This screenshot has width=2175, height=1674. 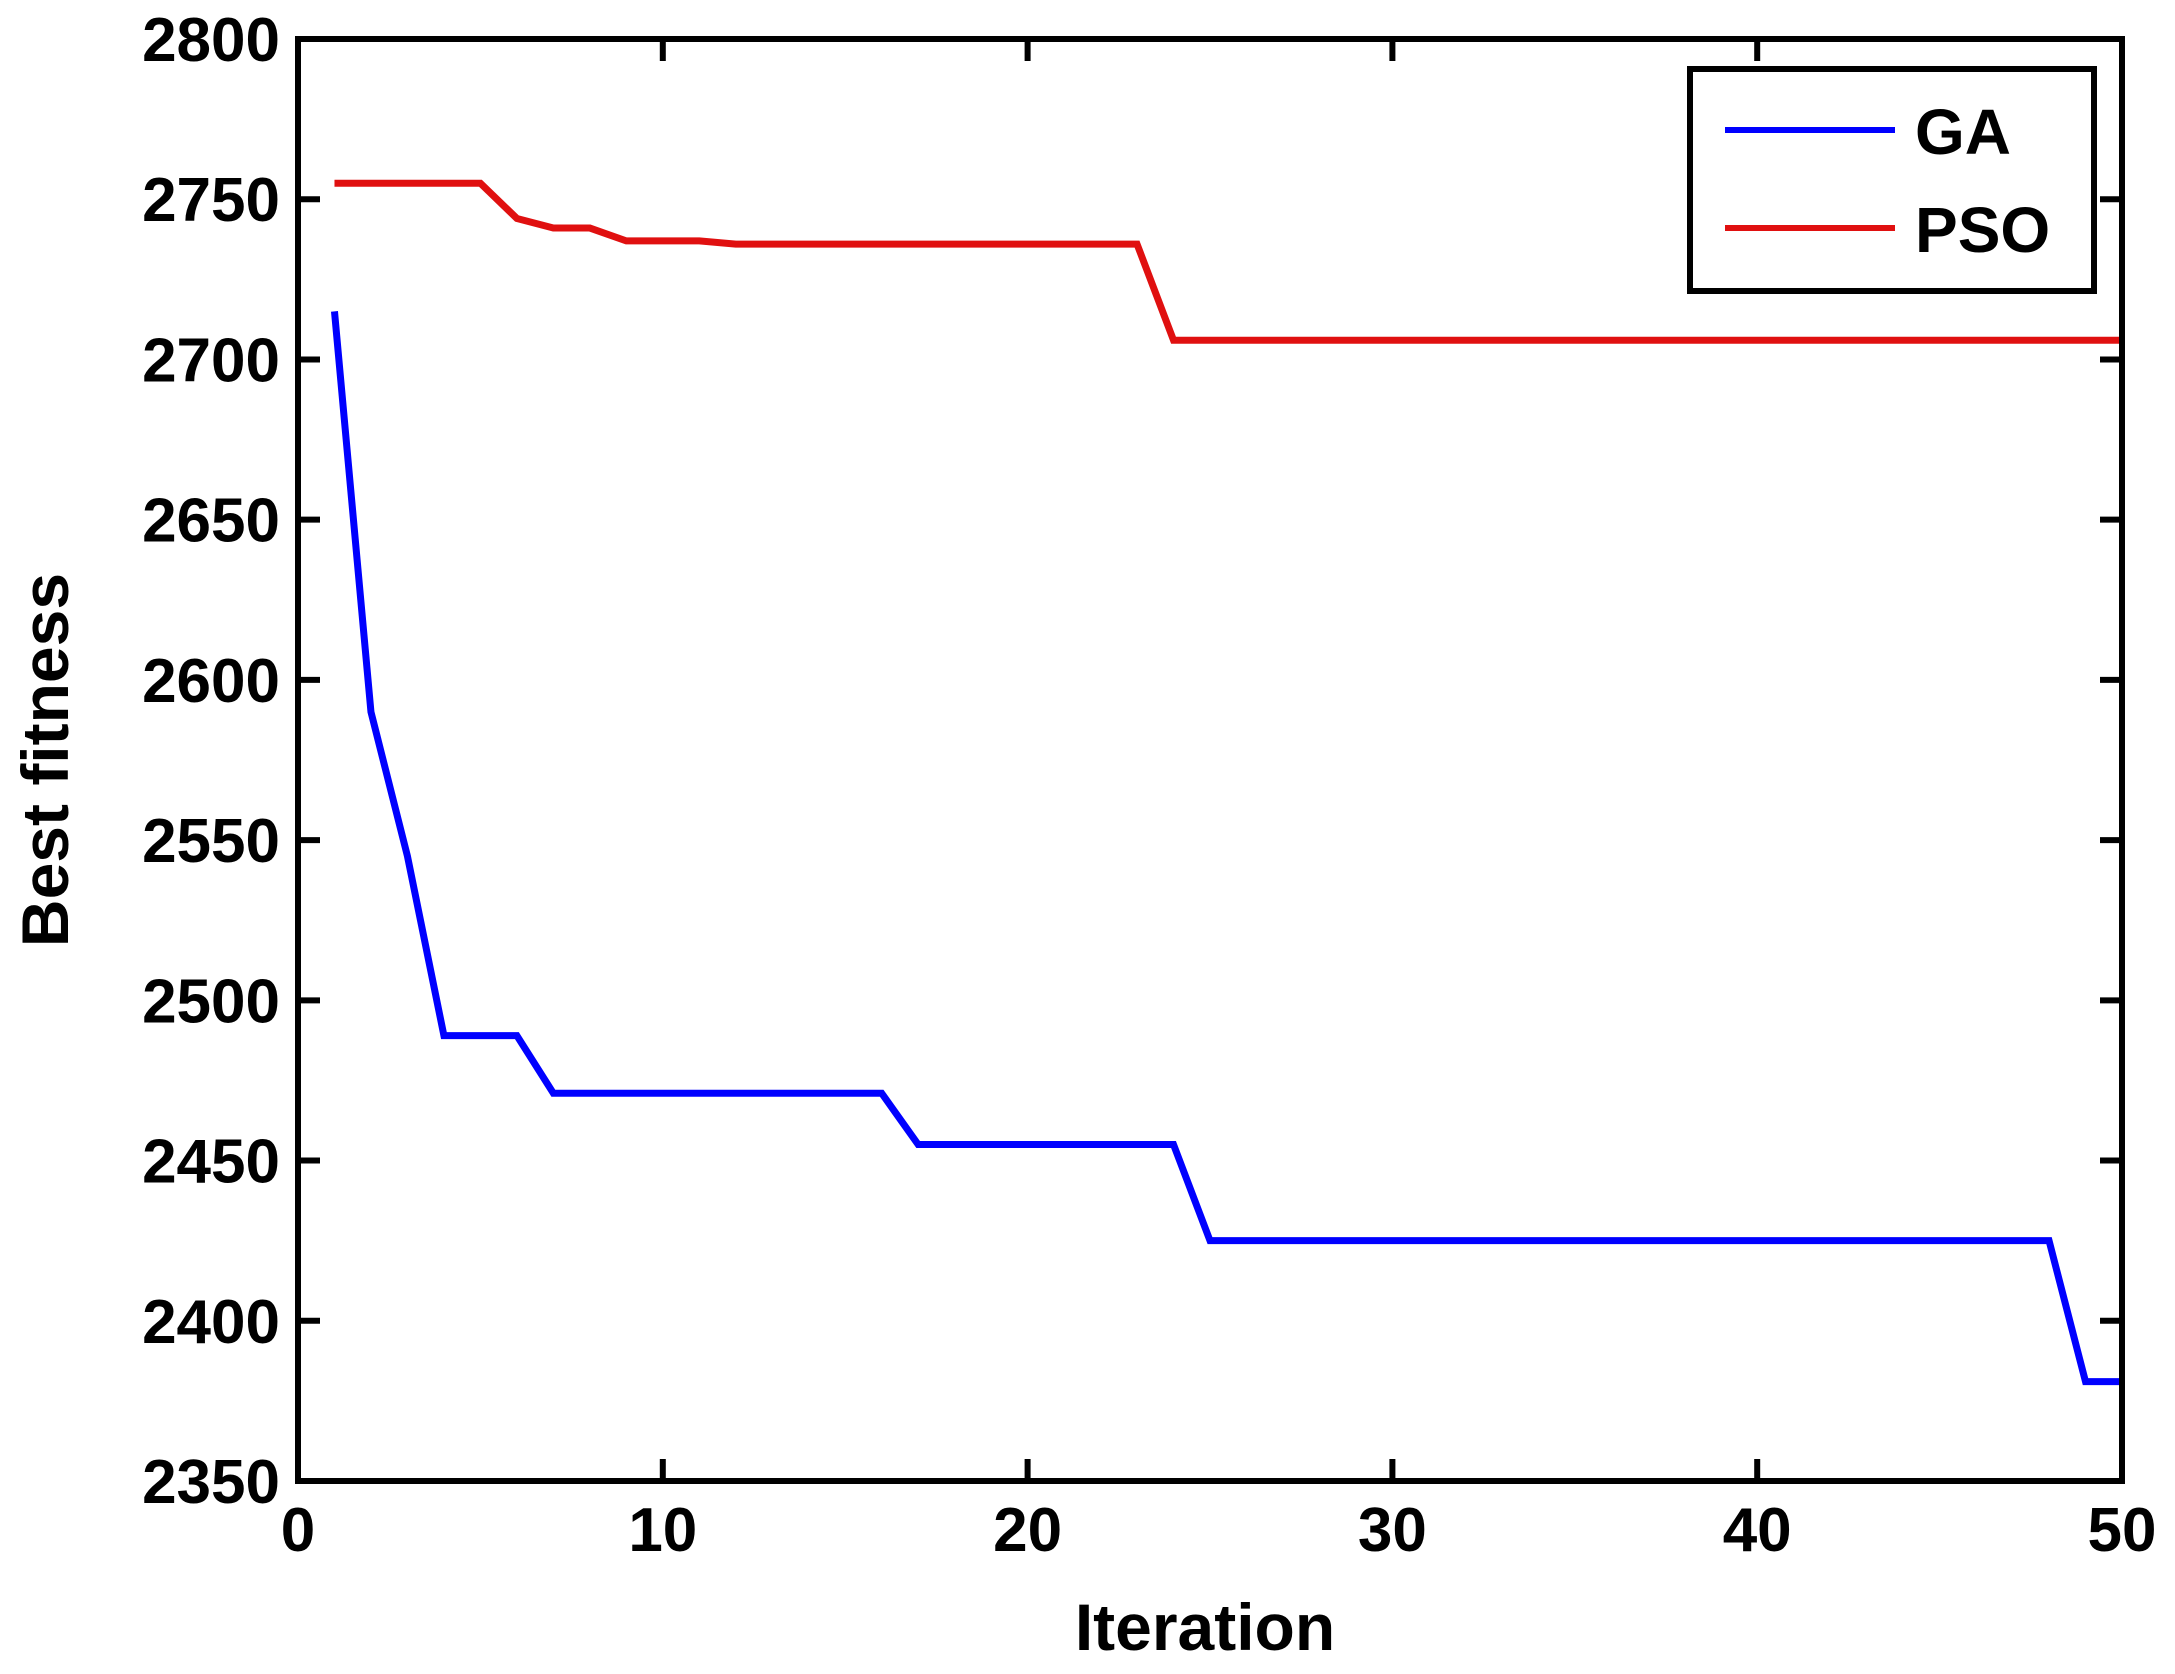 What do you see at coordinates (1392, 1530) in the screenshot?
I see `x-tick-label: 30` at bounding box center [1392, 1530].